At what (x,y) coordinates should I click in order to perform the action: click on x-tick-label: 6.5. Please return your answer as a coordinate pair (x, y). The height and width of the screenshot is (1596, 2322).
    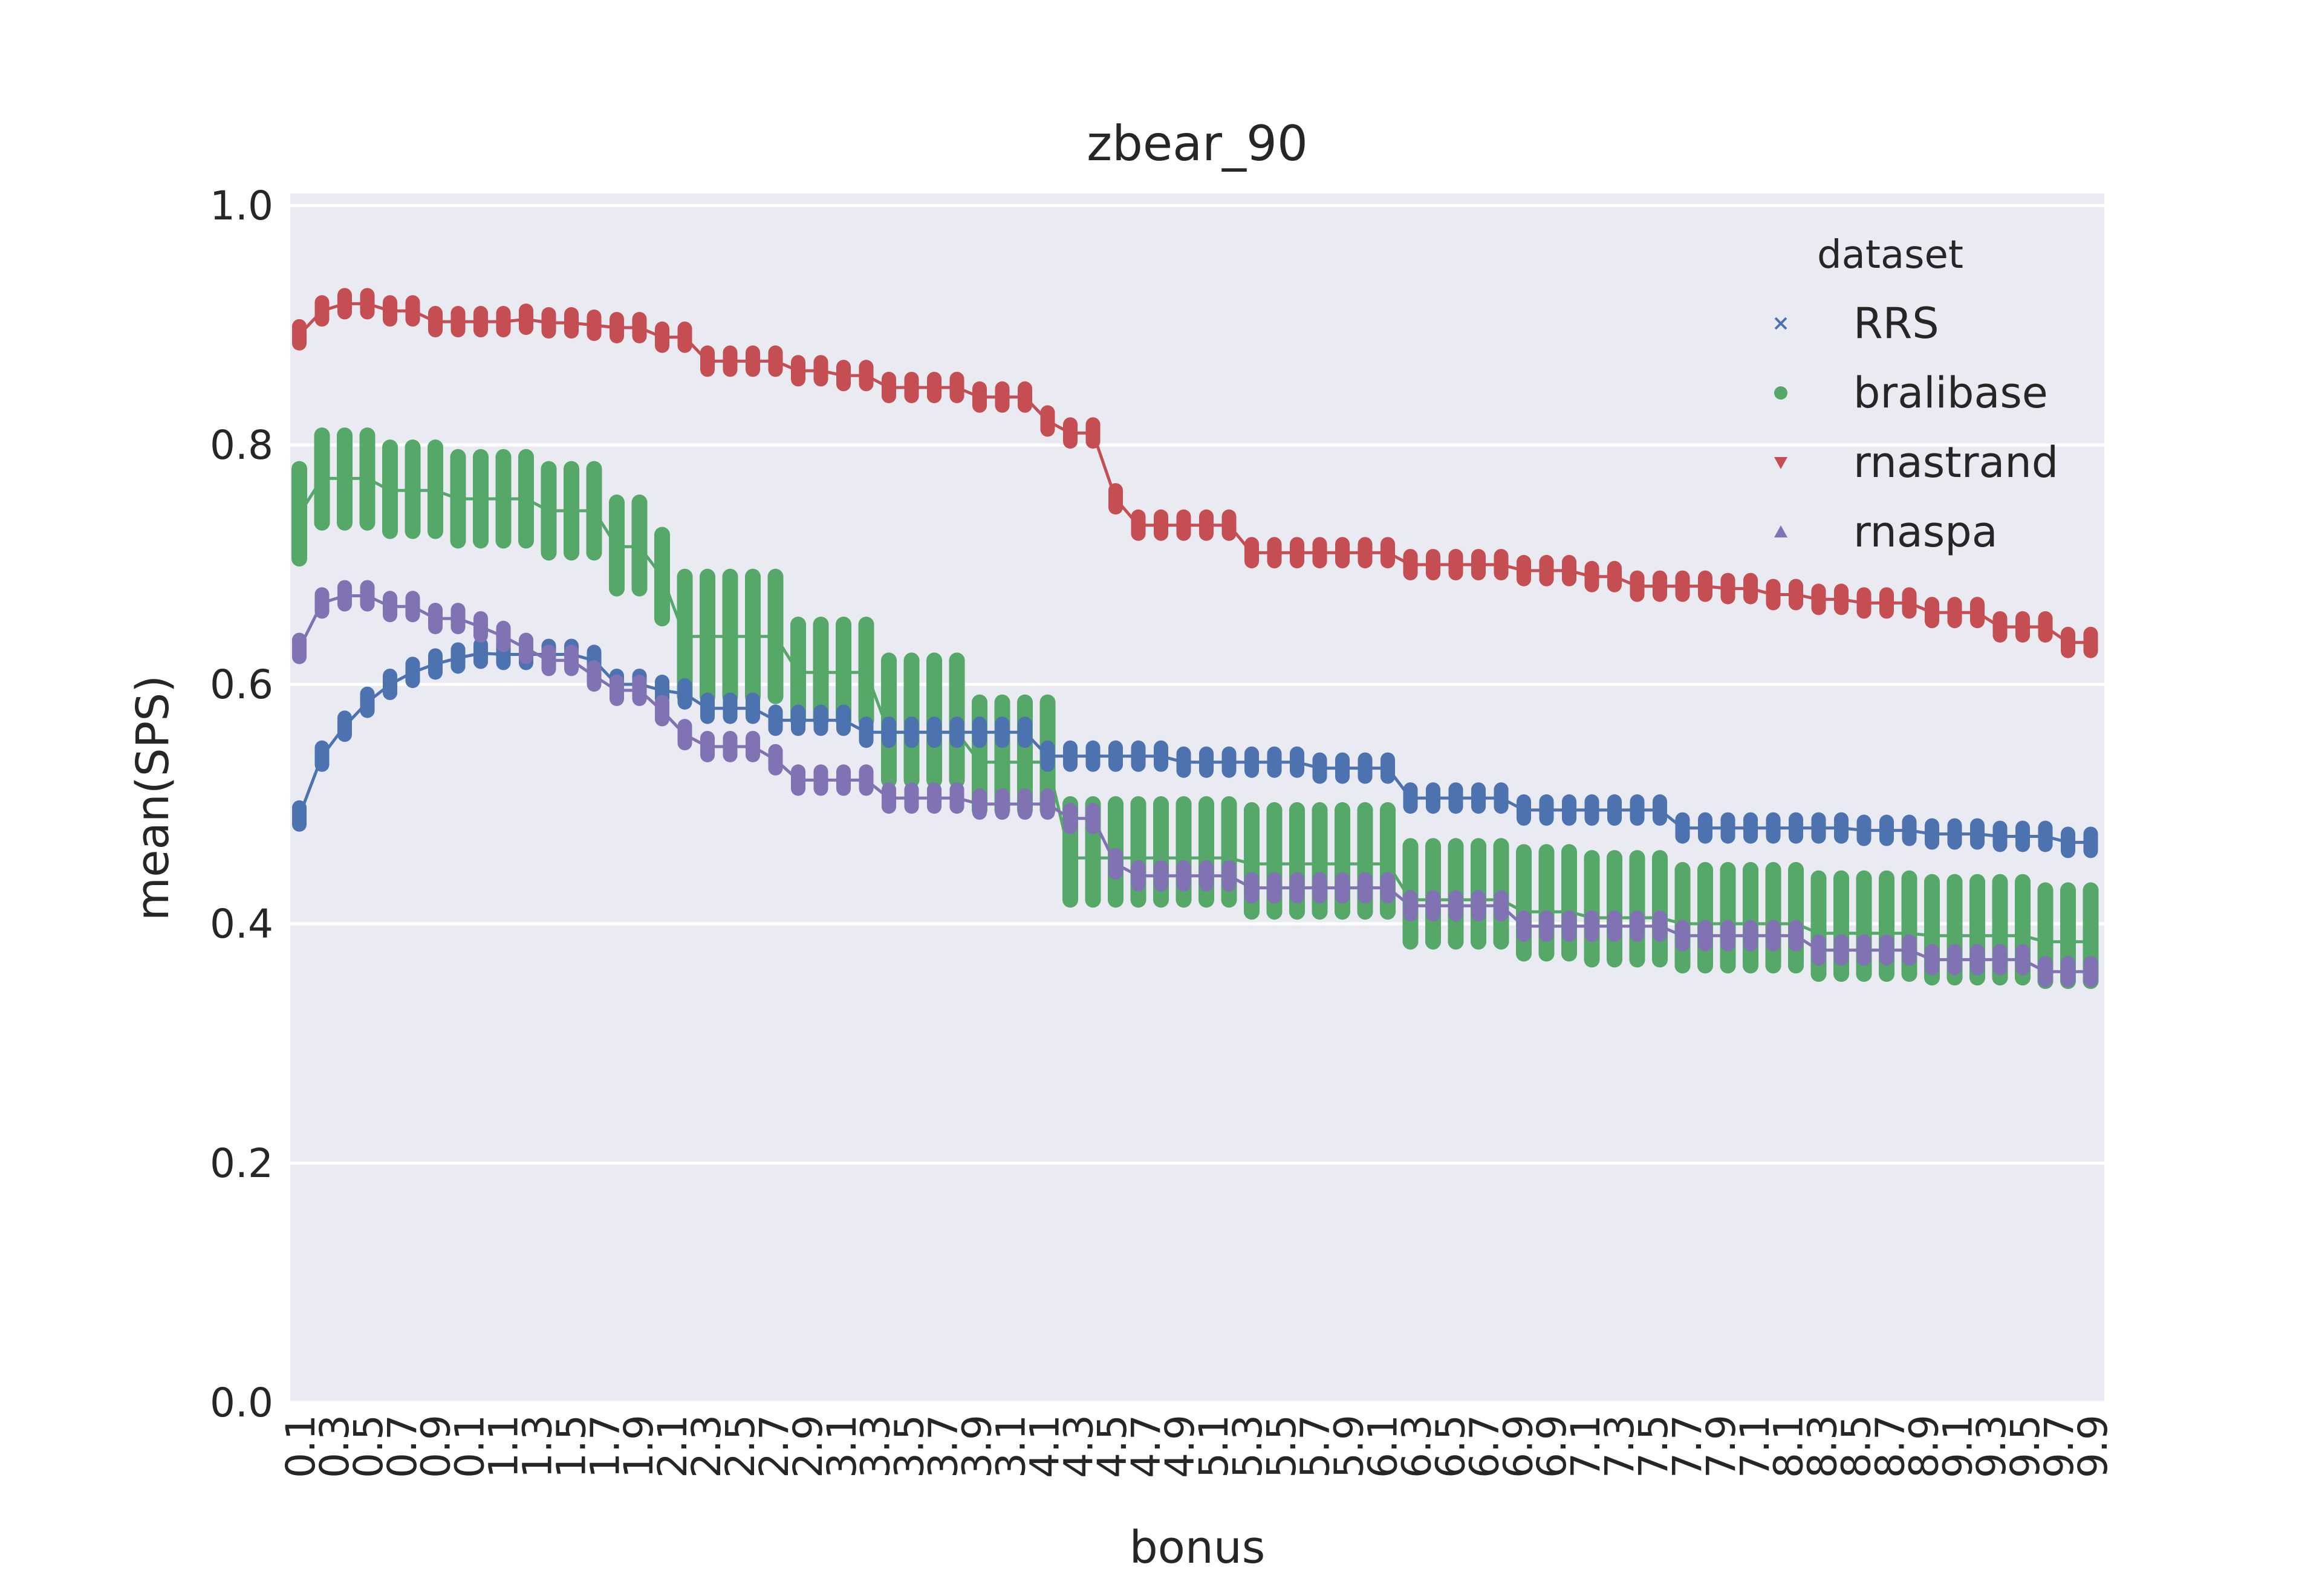
    Looking at the image, I should click on (1450, 1446).